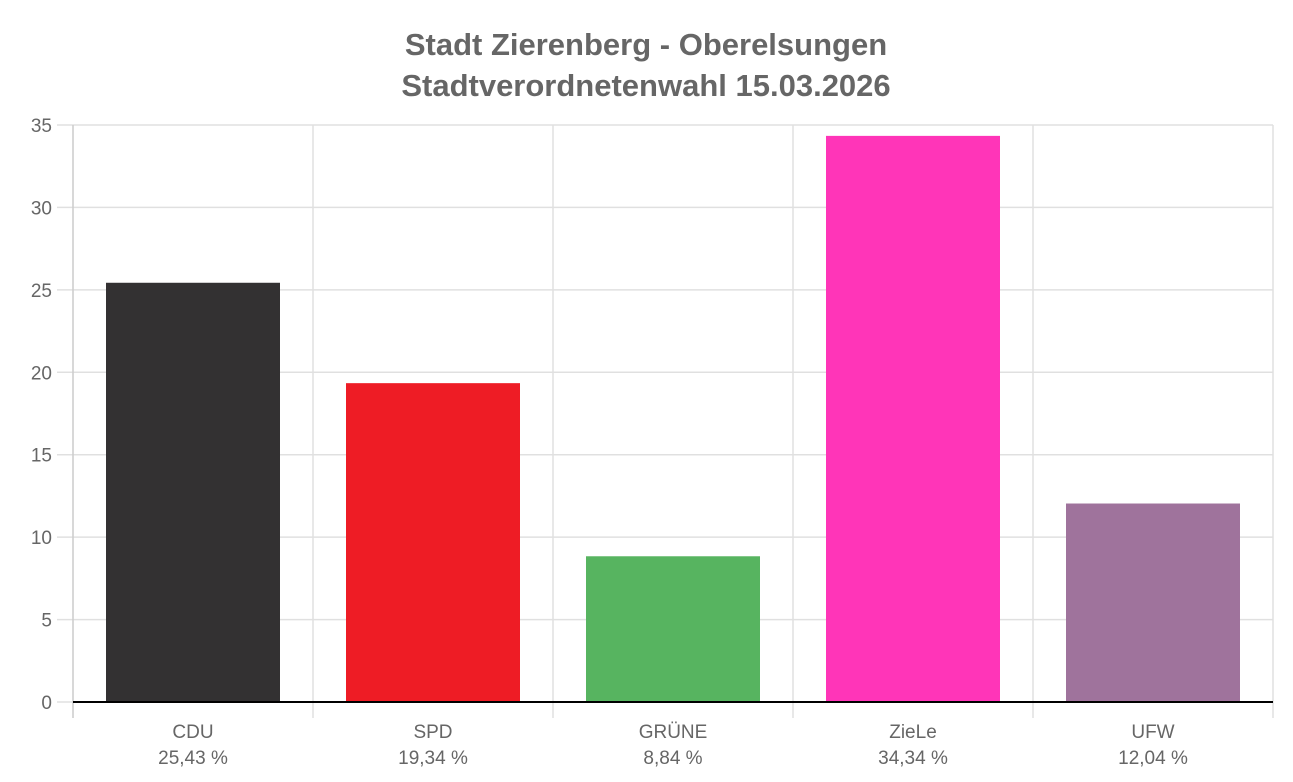  What do you see at coordinates (913, 758) in the screenshot?
I see `bar-value-label: 34,34 %` at bounding box center [913, 758].